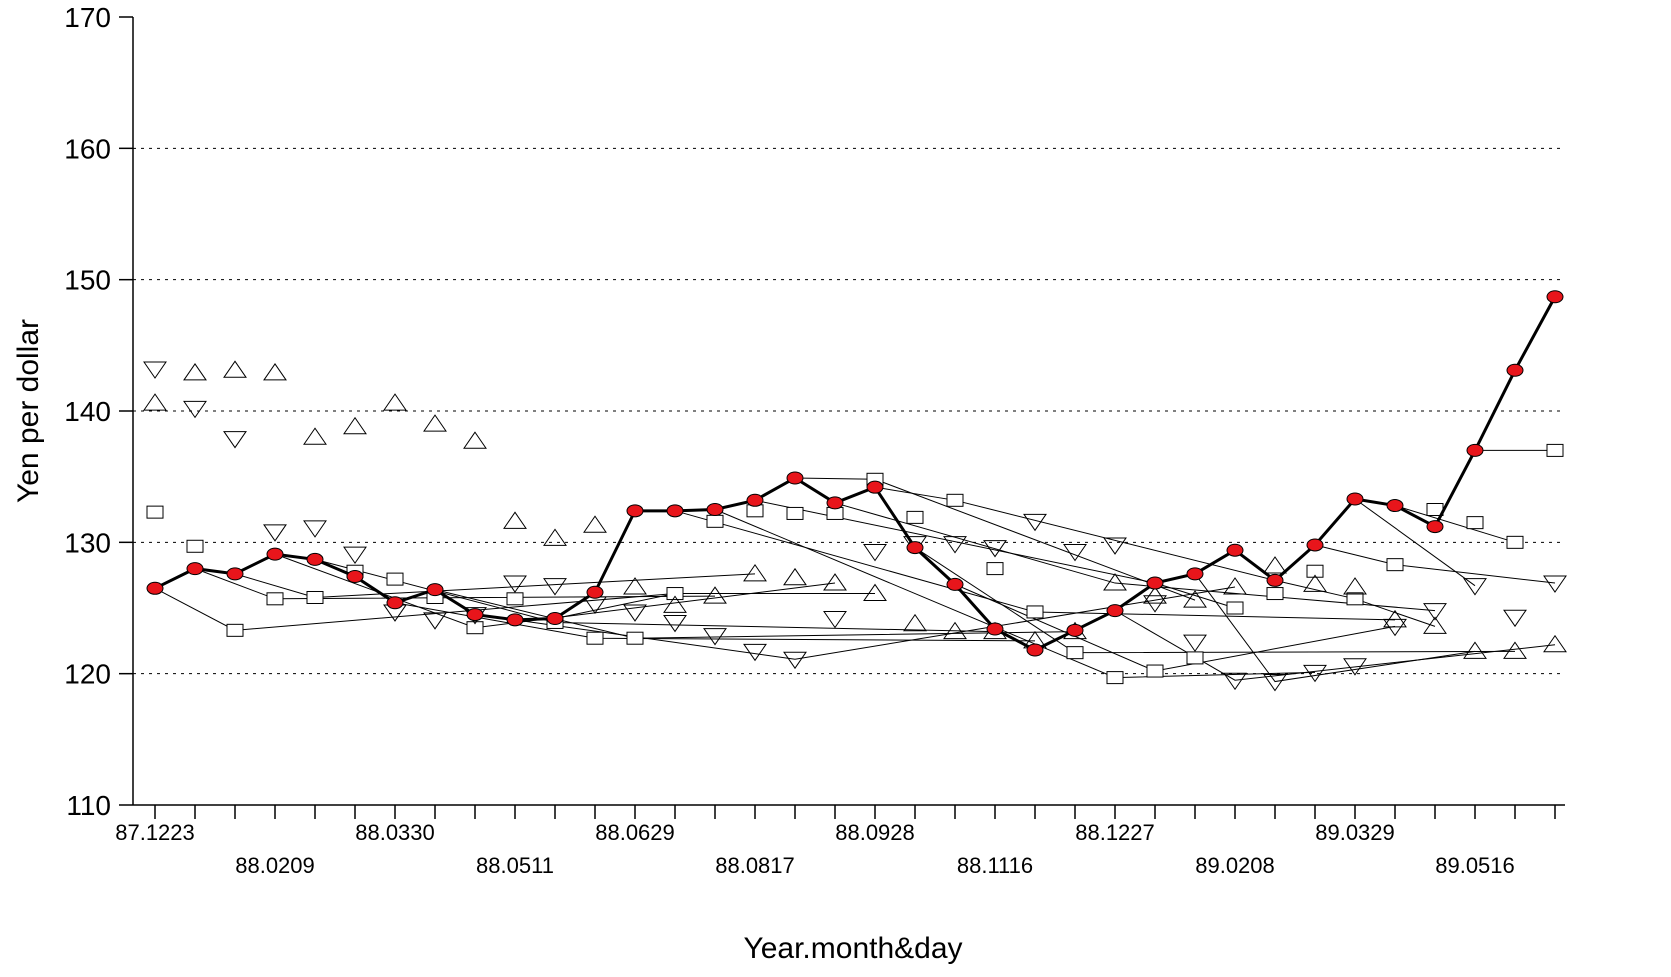 Image resolution: width=1671 pixels, height=977 pixels. Describe the element at coordinates (1355, 832) in the screenshot. I see `x-tick-label-89.0329: 89.0329` at that location.